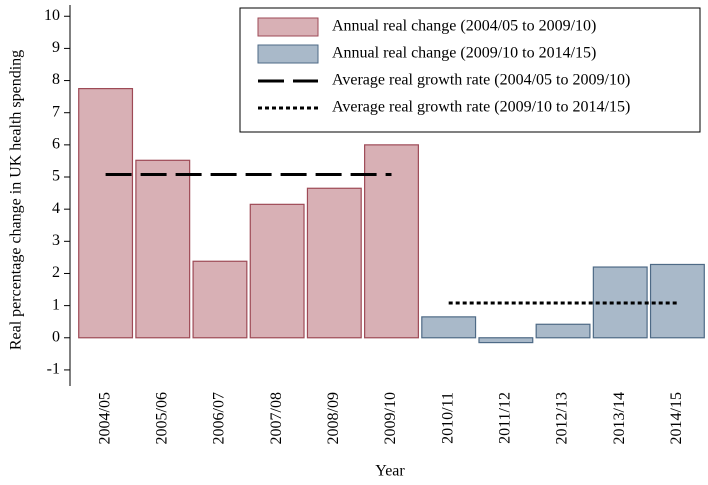 Image resolution: width=708 pixels, height=485 pixels. I want to click on x-tick-label: 2009/10, so click(390, 418).